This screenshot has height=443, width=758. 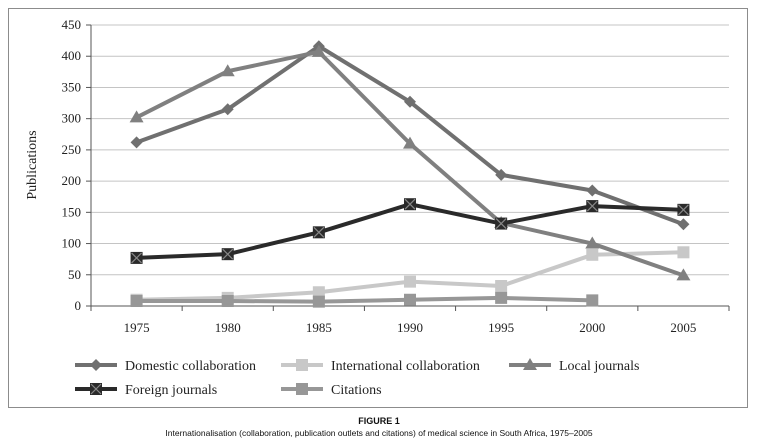 I want to click on y-tick-label: 250, so click(x=72, y=149).